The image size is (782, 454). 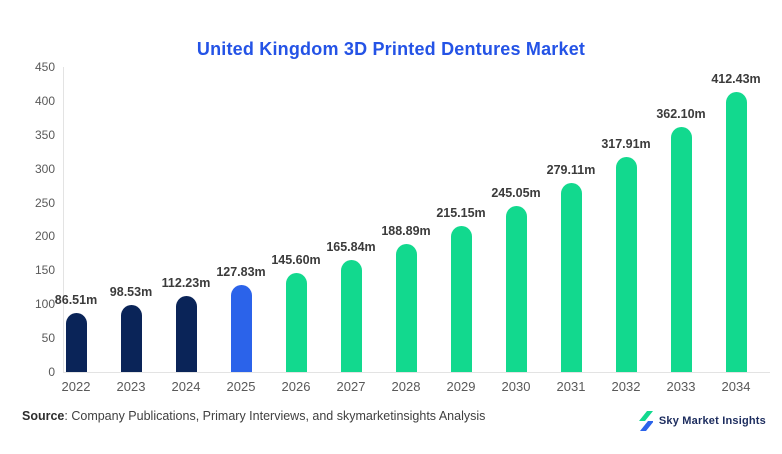 What do you see at coordinates (63, 219) in the screenshot?
I see `y-axis-line` at bounding box center [63, 219].